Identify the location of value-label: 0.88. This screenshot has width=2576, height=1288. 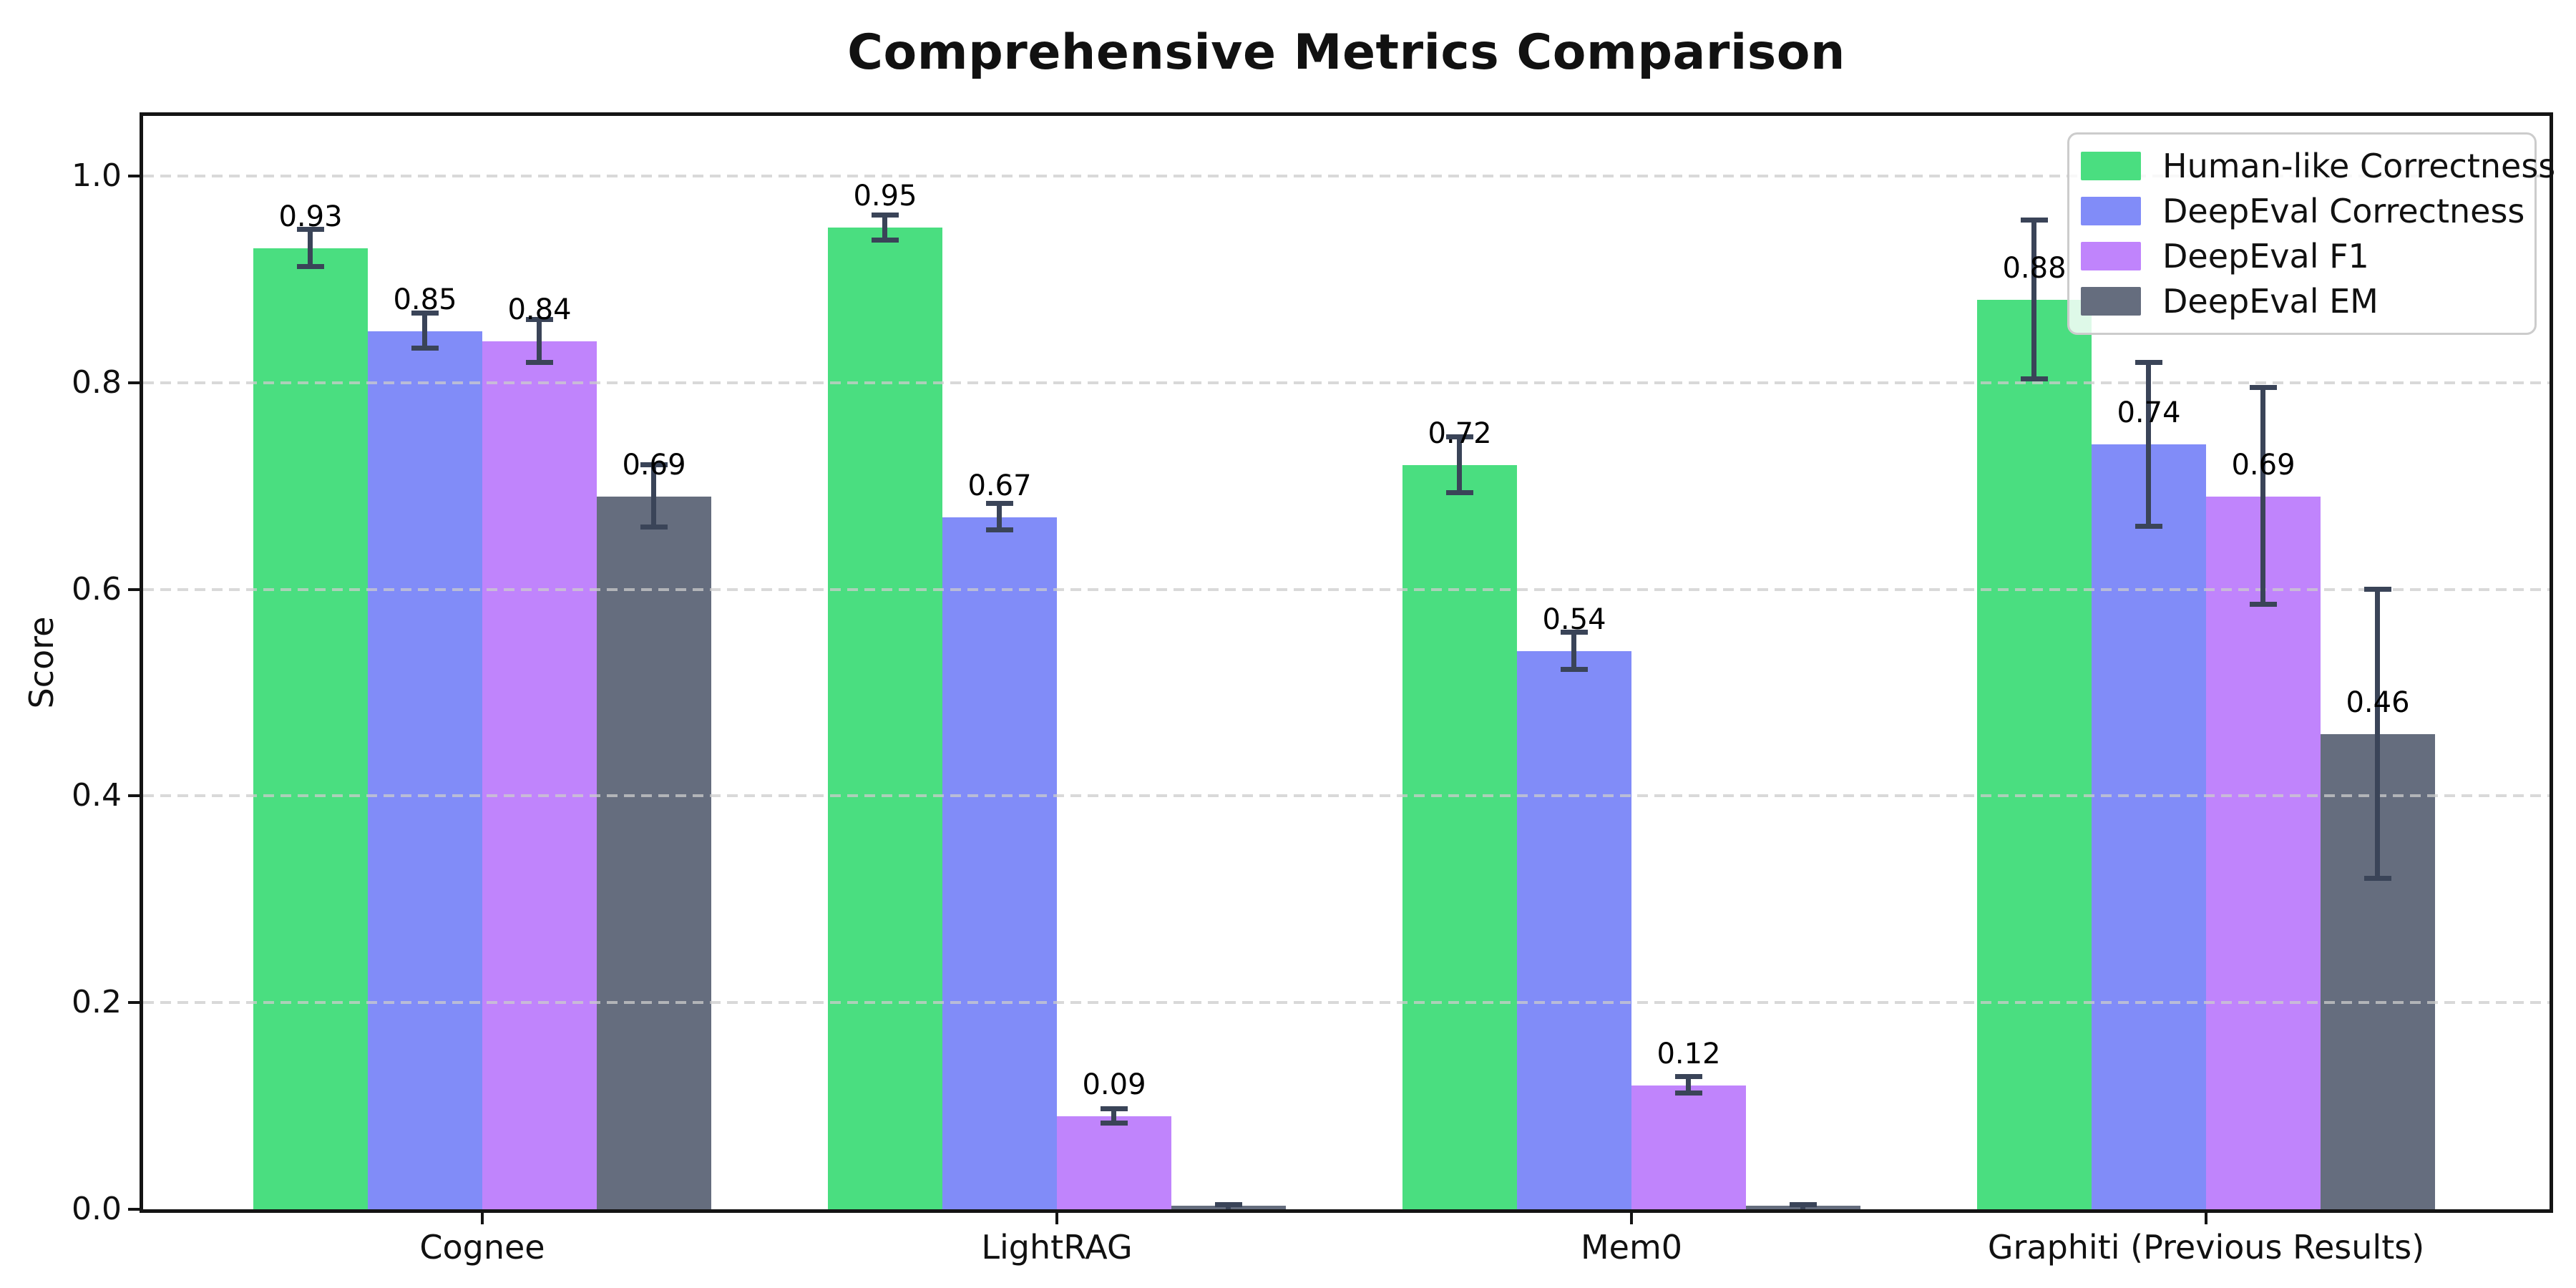
(2034, 268).